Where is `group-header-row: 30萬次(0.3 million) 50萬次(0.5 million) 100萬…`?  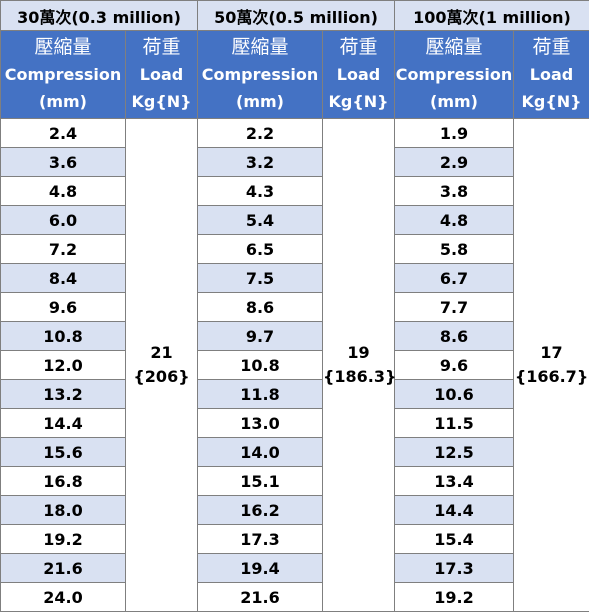
group-header-row: 30萬次(0.3 million) 50萬次(0.5 million) 100萬… is located at coordinates (295, 16).